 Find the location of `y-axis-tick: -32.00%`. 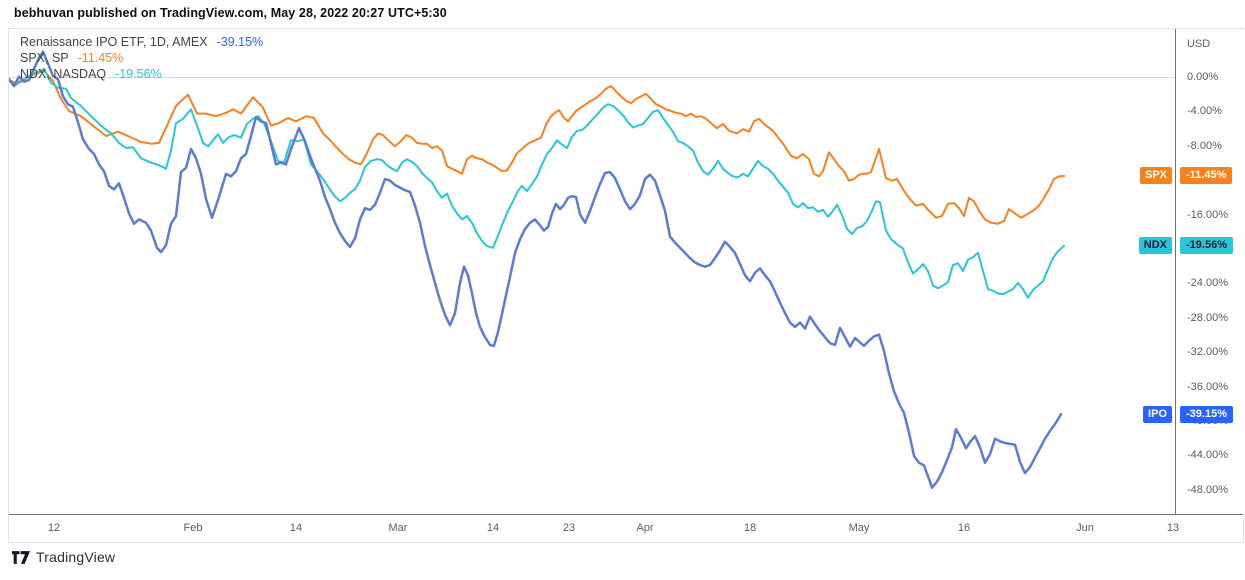

y-axis-tick: -32.00% is located at coordinates (1207, 352).